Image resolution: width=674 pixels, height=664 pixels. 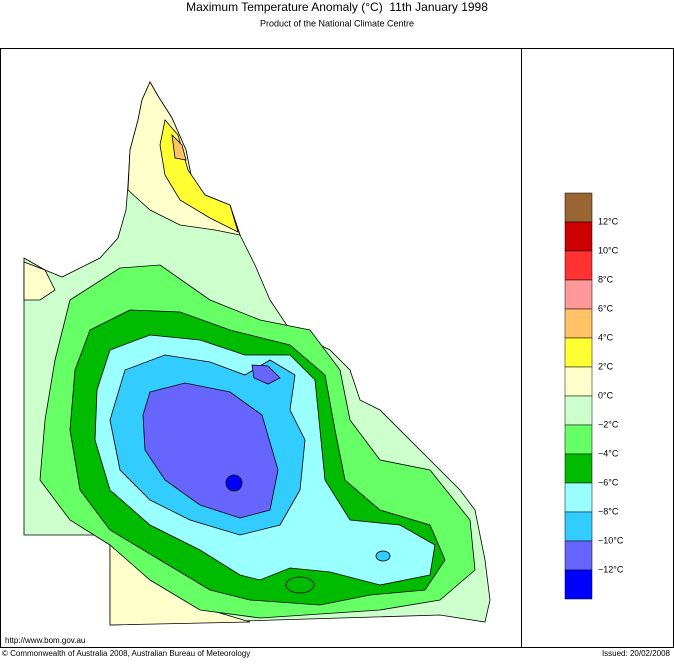 What do you see at coordinates (606, 308) in the screenshot?
I see `legend-label: 6°C` at bounding box center [606, 308].